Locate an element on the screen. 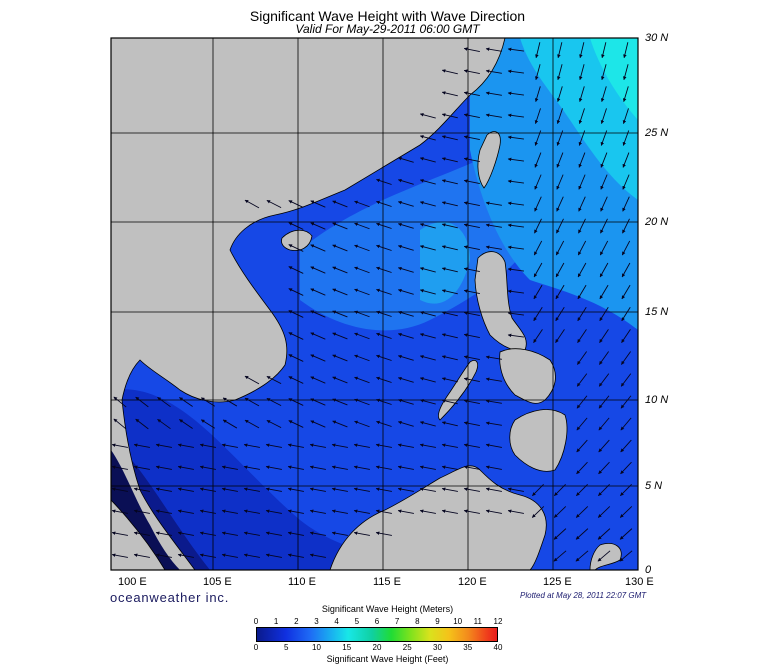  colorbar-tick-feet: 15 is located at coordinates (347, 647).